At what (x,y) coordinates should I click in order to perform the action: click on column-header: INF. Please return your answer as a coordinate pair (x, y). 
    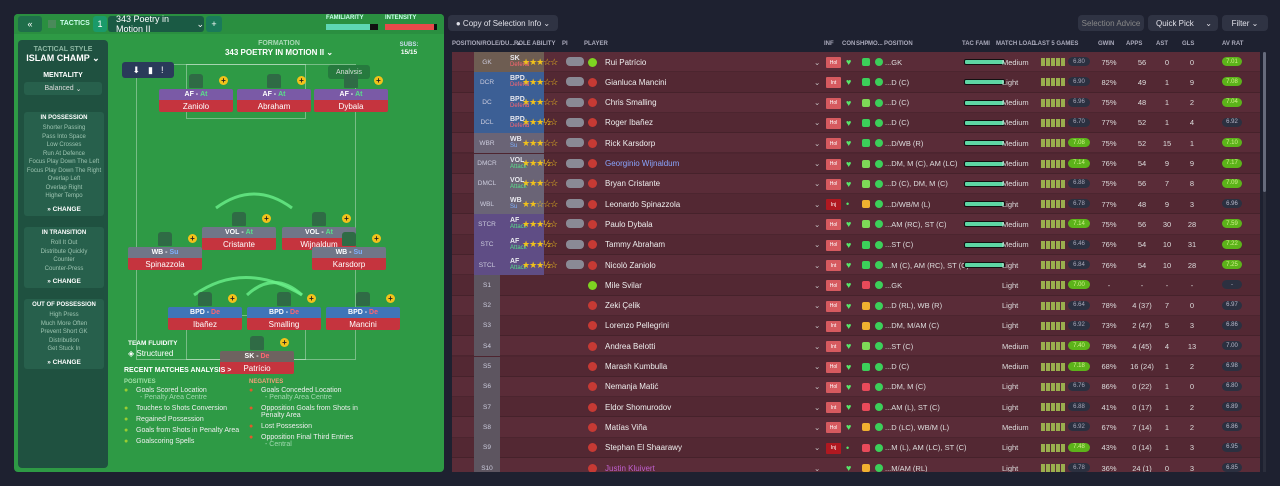
    Looking at the image, I should click on (829, 44).